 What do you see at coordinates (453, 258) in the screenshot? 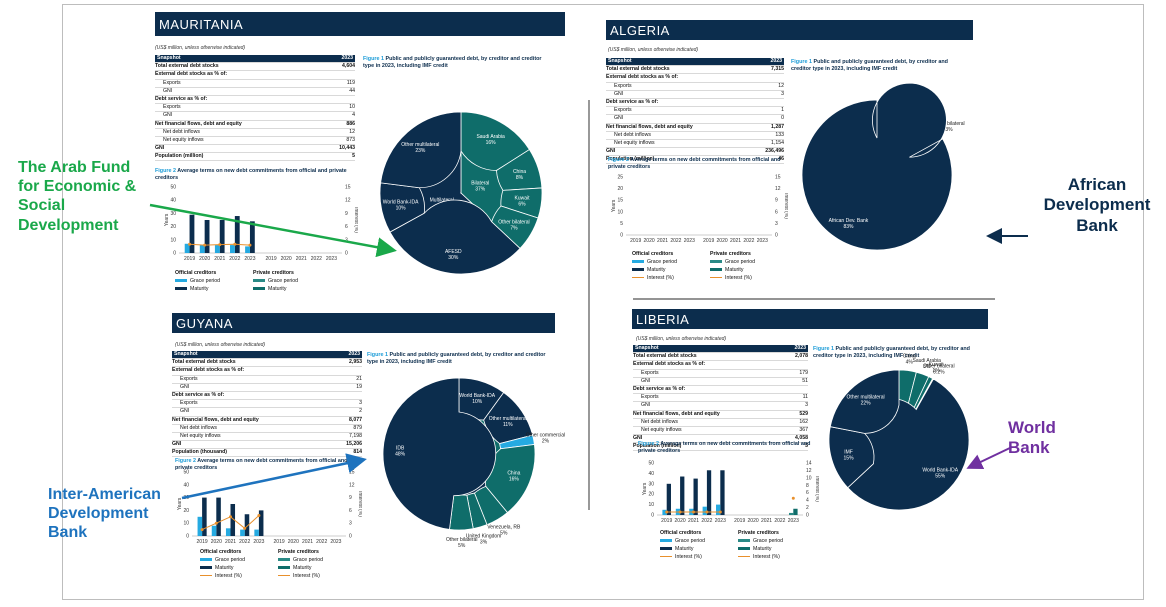
I see `donut-outer-pct: 30%` at bounding box center [453, 258].